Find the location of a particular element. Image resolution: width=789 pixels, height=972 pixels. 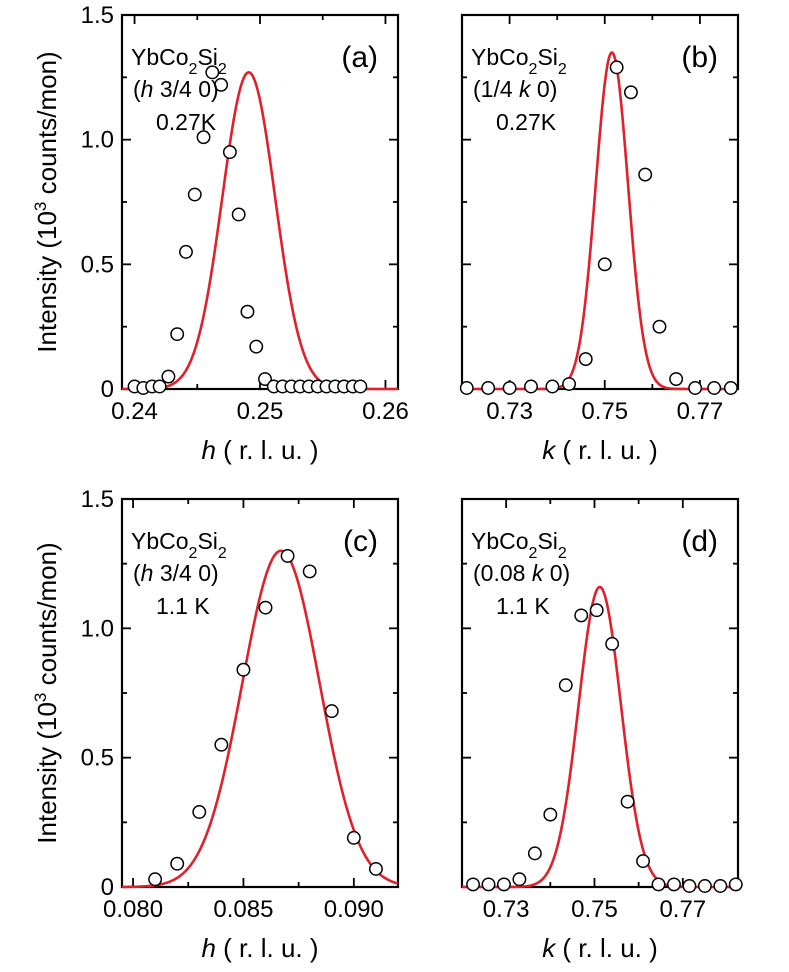

panel-d-xtick-label: 0.77 is located at coordinates (682, 909).